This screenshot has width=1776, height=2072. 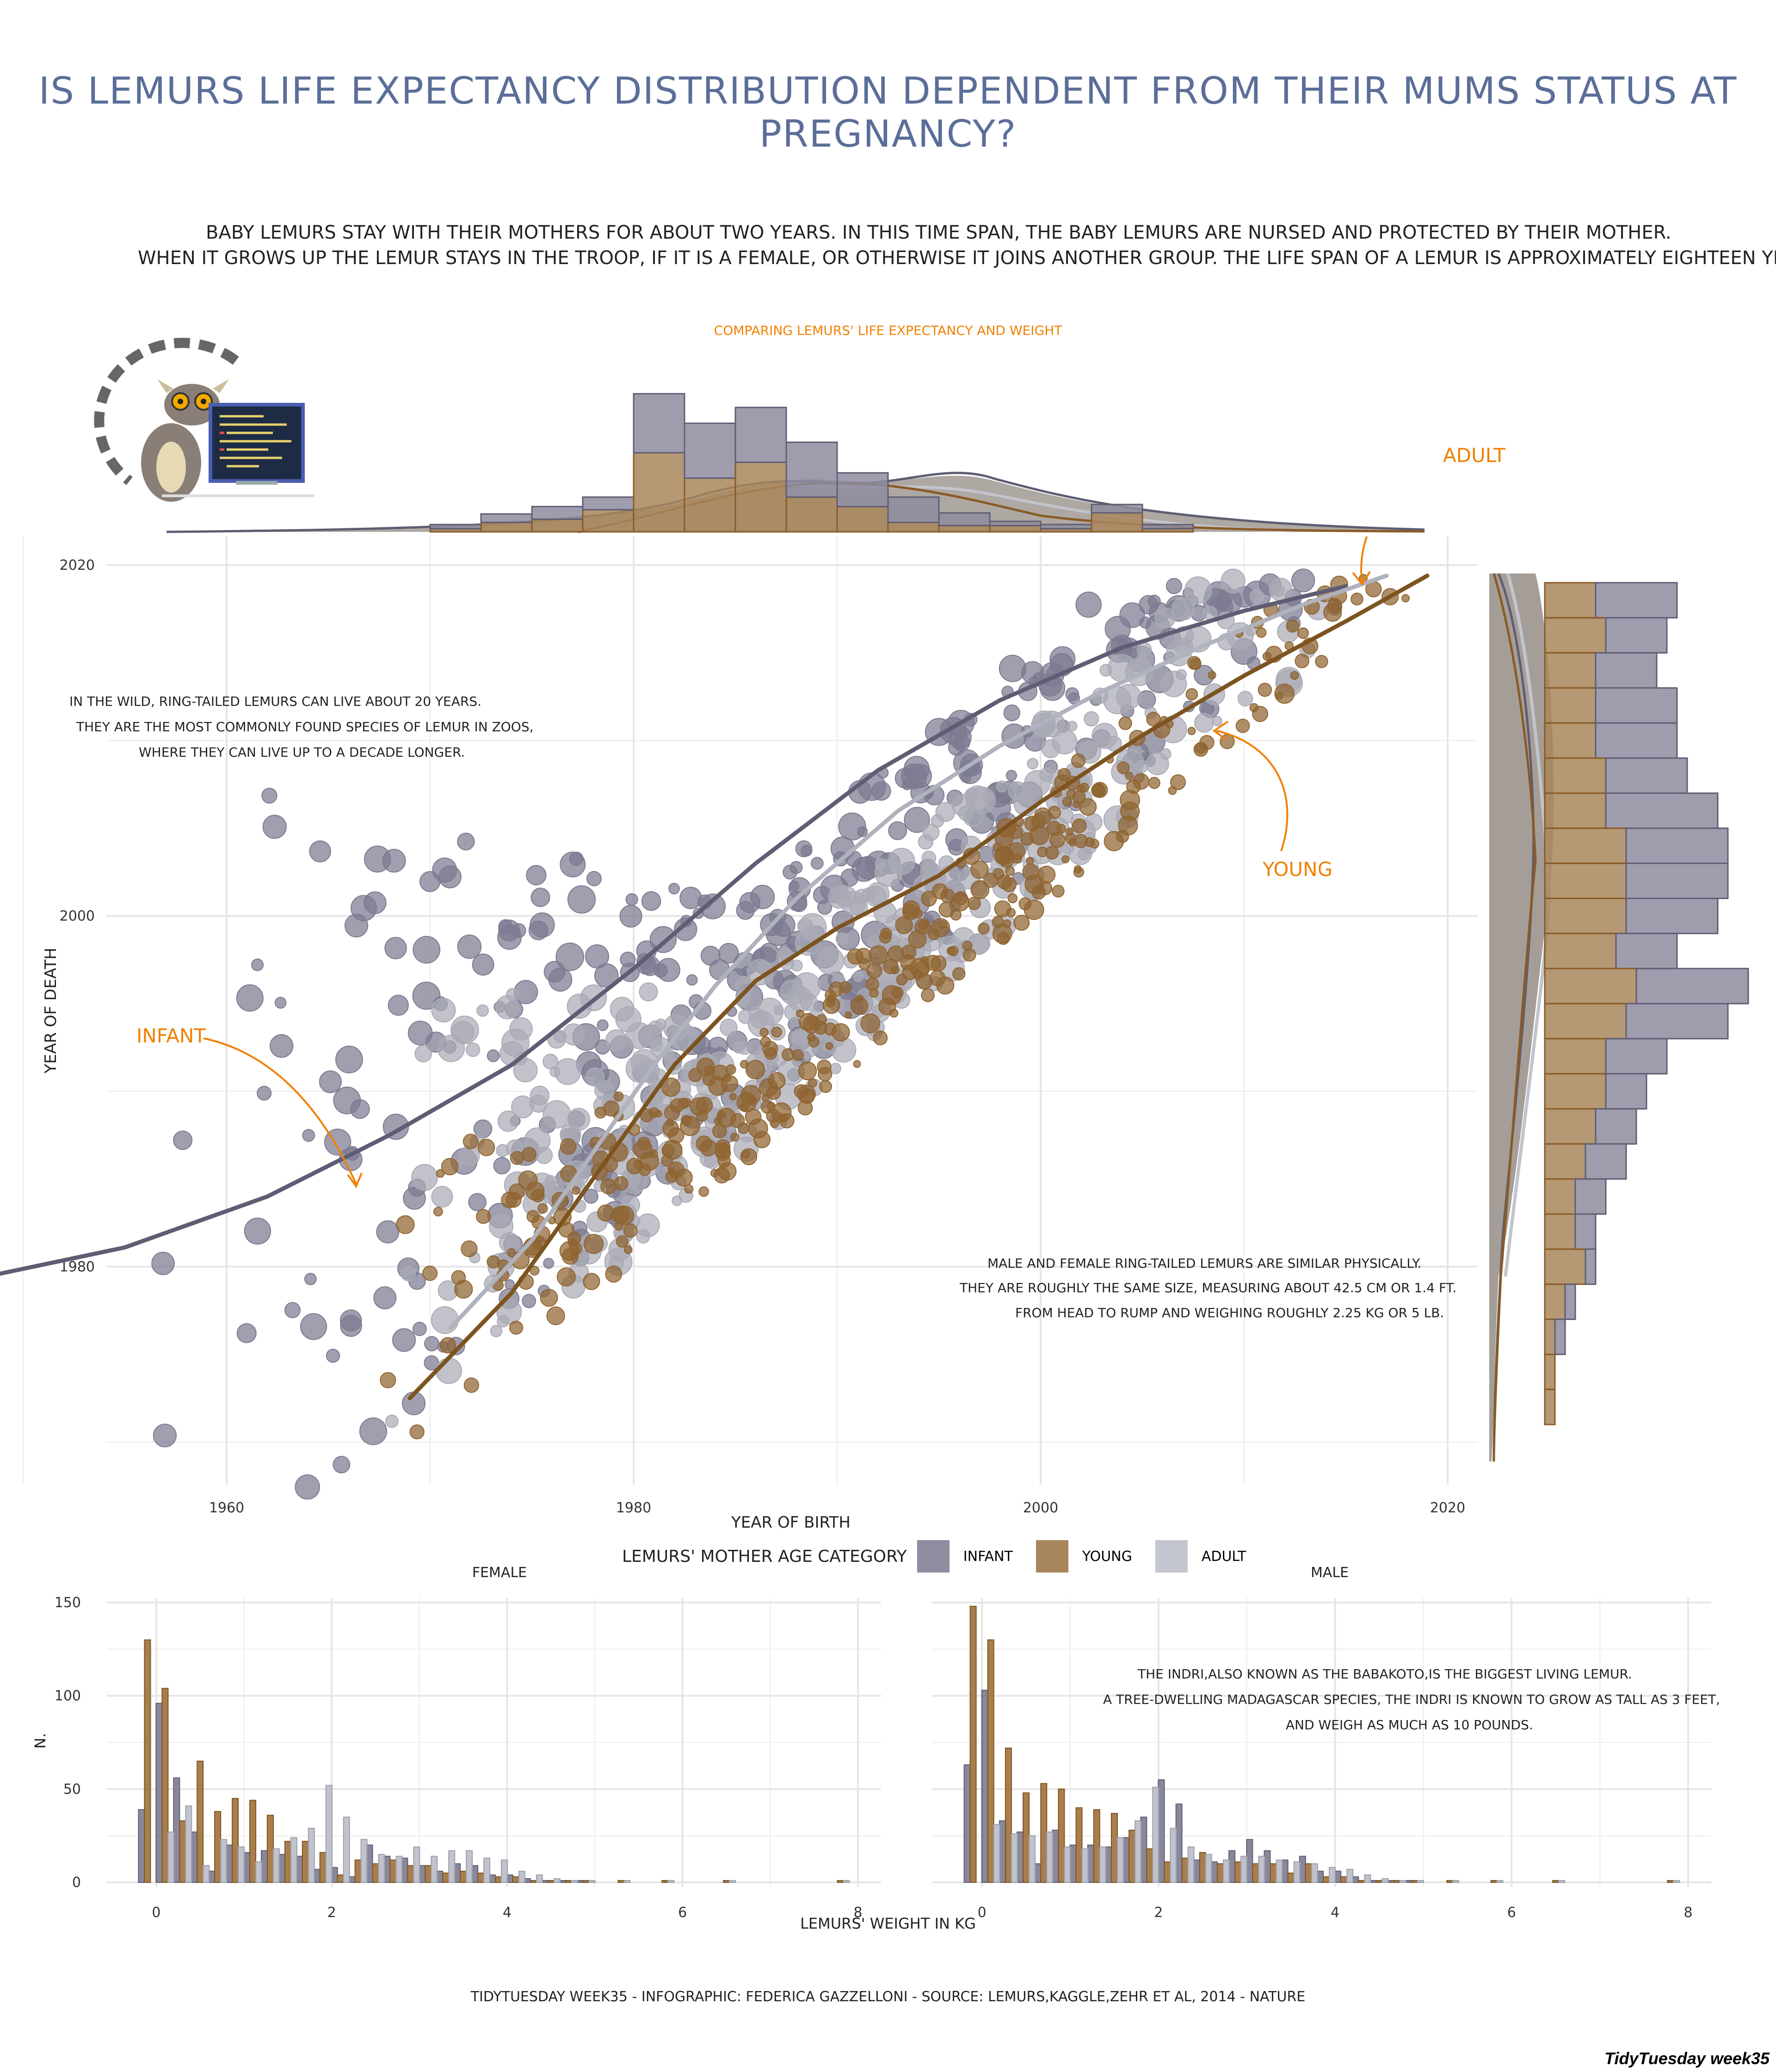 I want to click on weight-y-tick-100: 100, so click(x=68, y=1696).